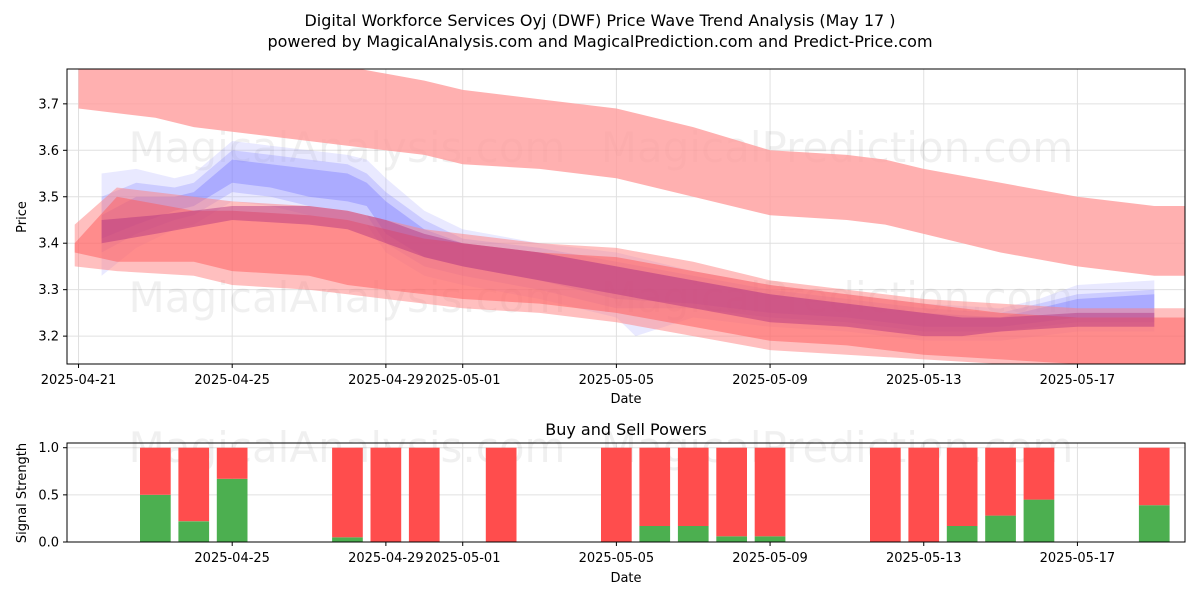 This screenshot has height=600, width=1200. What do you see at coordinates (386, 380) in the screenshot?
I see `price-x-tick-label: 2025-04-29` at bounding box center [386, 380].